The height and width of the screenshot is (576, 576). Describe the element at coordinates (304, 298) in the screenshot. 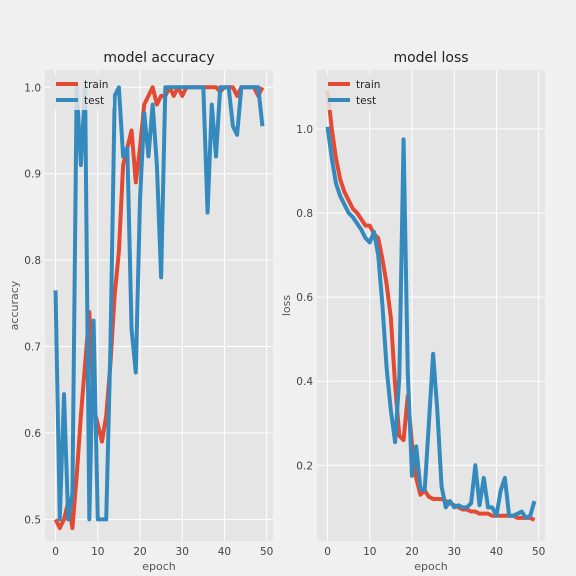

I see `chart-2-ytick-label: 0.6` at that location.